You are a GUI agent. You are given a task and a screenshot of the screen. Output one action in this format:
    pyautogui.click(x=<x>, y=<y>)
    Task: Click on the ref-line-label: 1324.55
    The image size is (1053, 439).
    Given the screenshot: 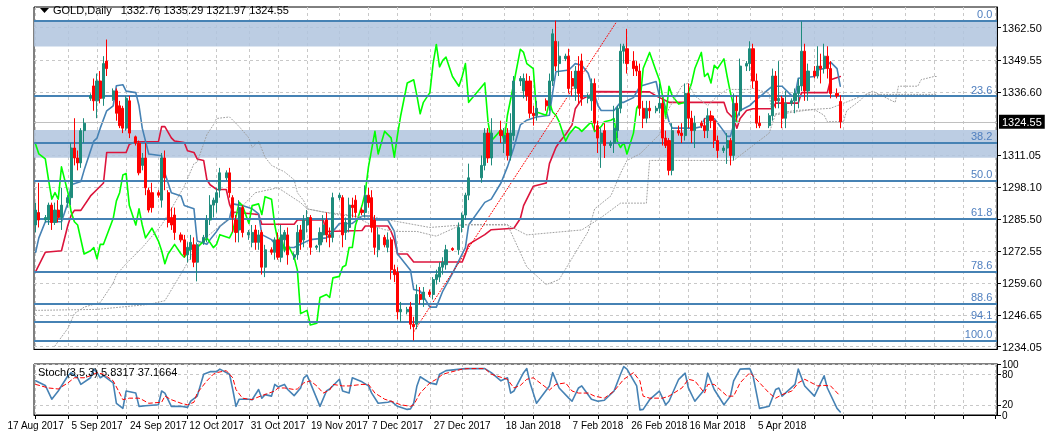 What is the action you would take?
    pyautogui.click(x=1022, y=121)
    